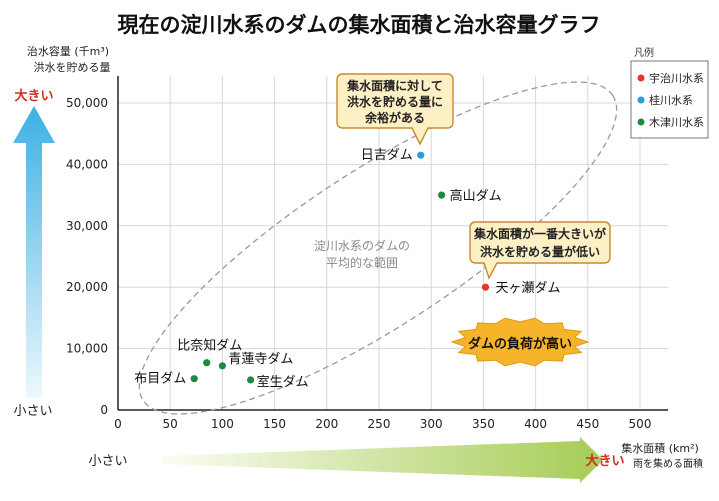 This screenshot has width=719, height=501. What do you see at coordinates (283, 382) in the screenshot?
I see `data-point-label: 室生ダム` at bounding box center [283, 382].